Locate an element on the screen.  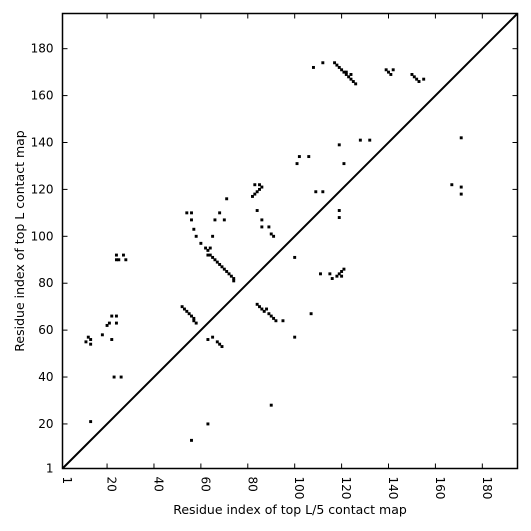
x-tick-label: 60 is located at coordinates (205, 484).